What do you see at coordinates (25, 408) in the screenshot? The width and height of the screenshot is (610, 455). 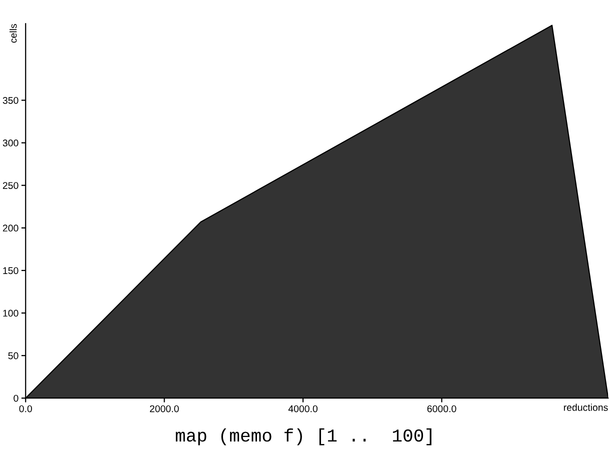 I see `x-tick-label: 0.0` at bounding box center [25, 408].